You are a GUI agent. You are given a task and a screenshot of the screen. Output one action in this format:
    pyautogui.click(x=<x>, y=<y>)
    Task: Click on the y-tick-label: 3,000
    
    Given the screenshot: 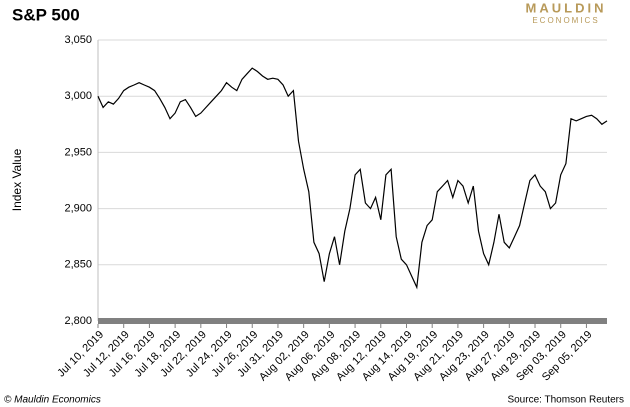 What is the action you would take?
    pyautogui.click(x=78, y=96)
    